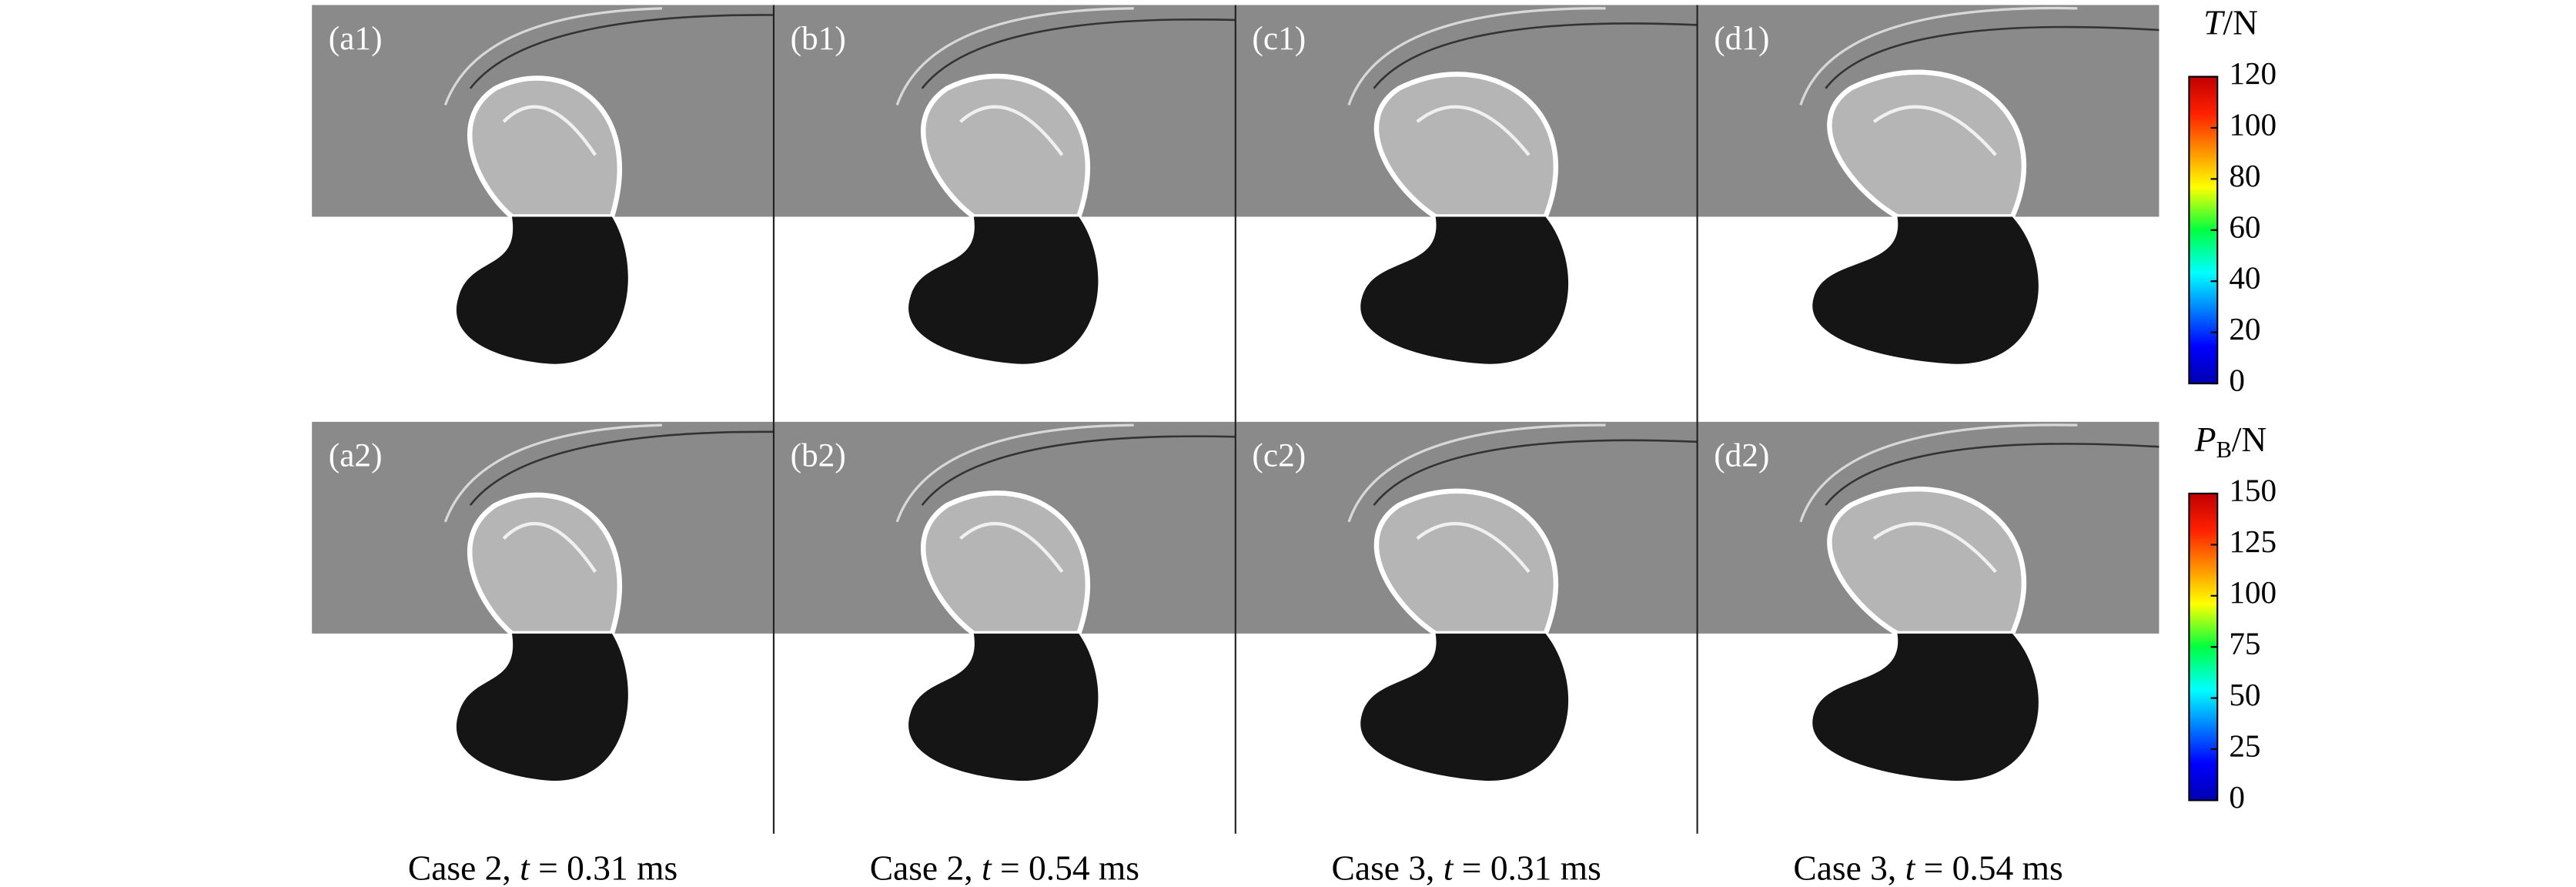 The image size is (2576, 887). I want to click on panel-label: (b1), so click(818, 38).